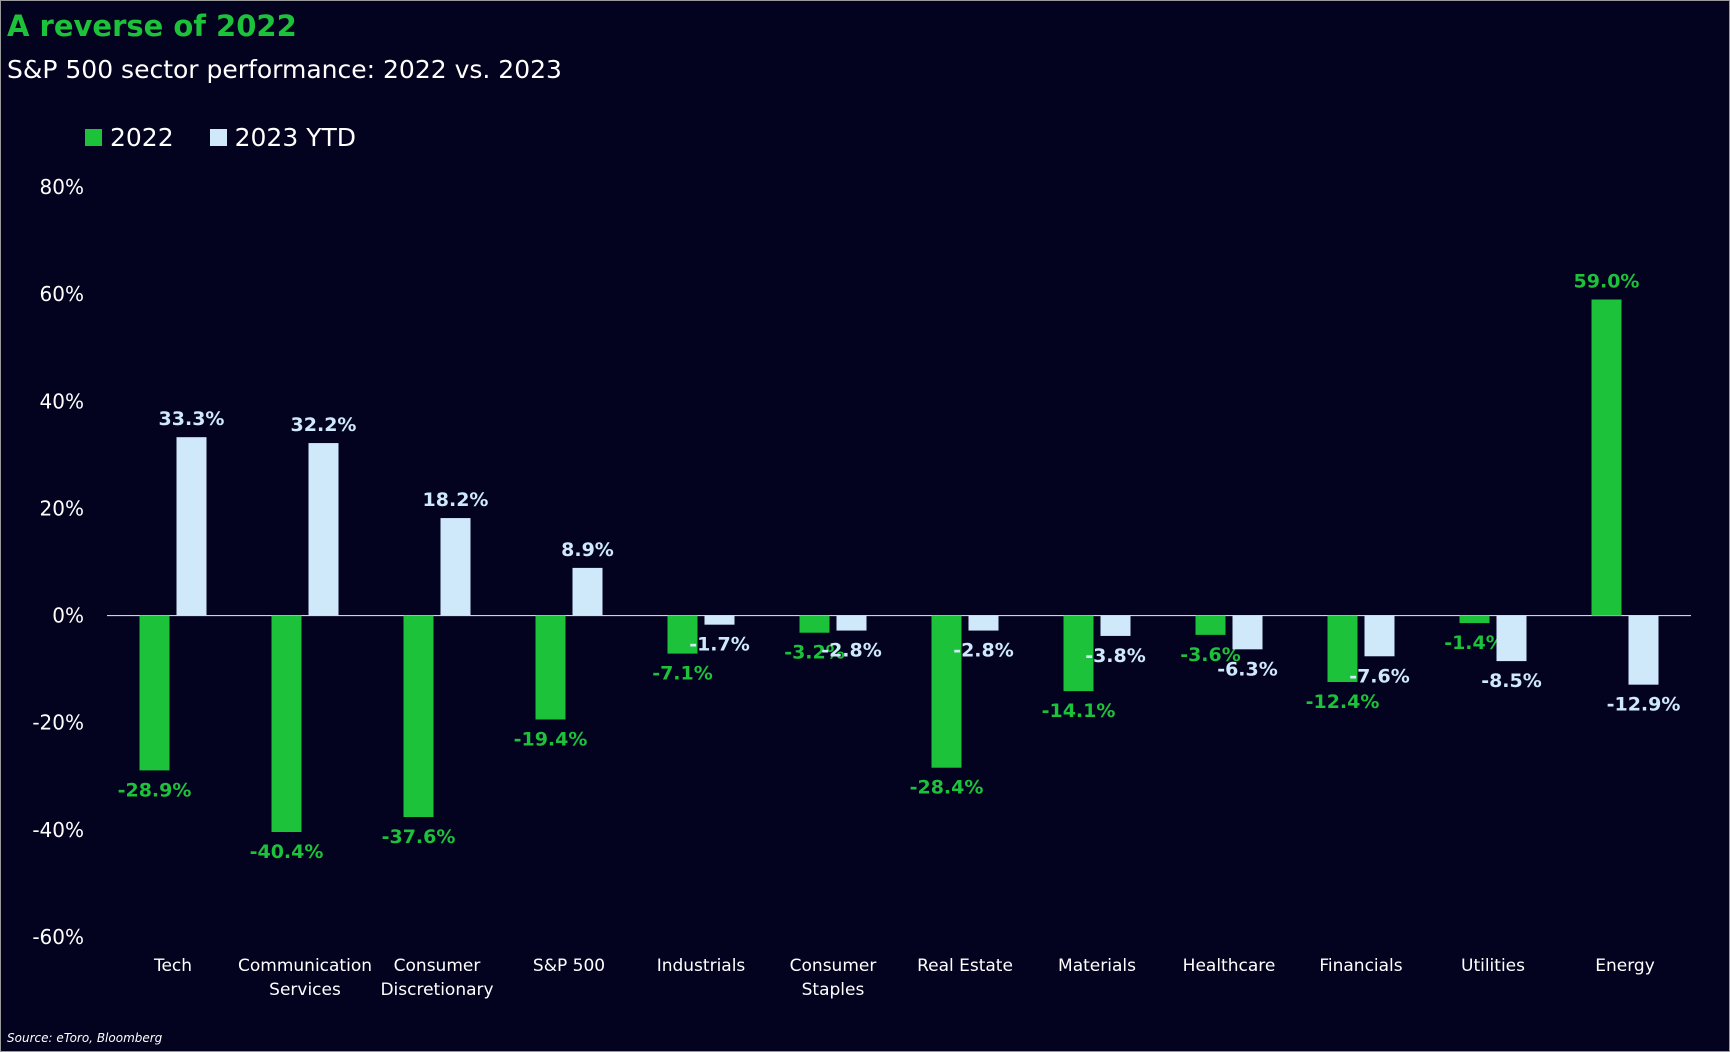 The image size is (1730, 1052). Describe the element at coordinates (287, 852) in the screenshot. I see `data-label-2022: -40.4%` at that location.